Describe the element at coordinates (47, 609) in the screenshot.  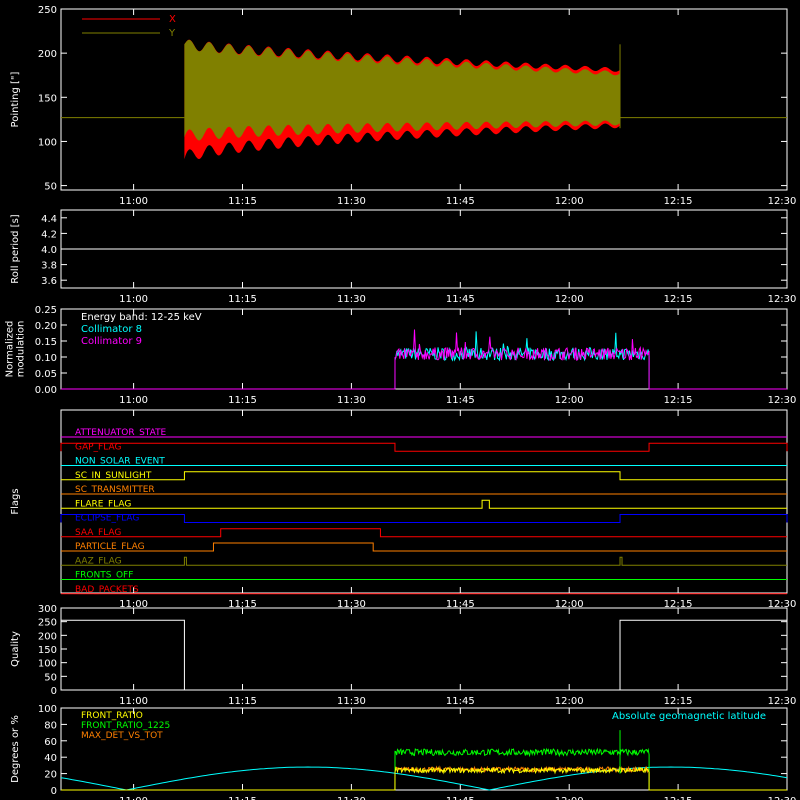
I see `y-tick-label: 300` at that location.